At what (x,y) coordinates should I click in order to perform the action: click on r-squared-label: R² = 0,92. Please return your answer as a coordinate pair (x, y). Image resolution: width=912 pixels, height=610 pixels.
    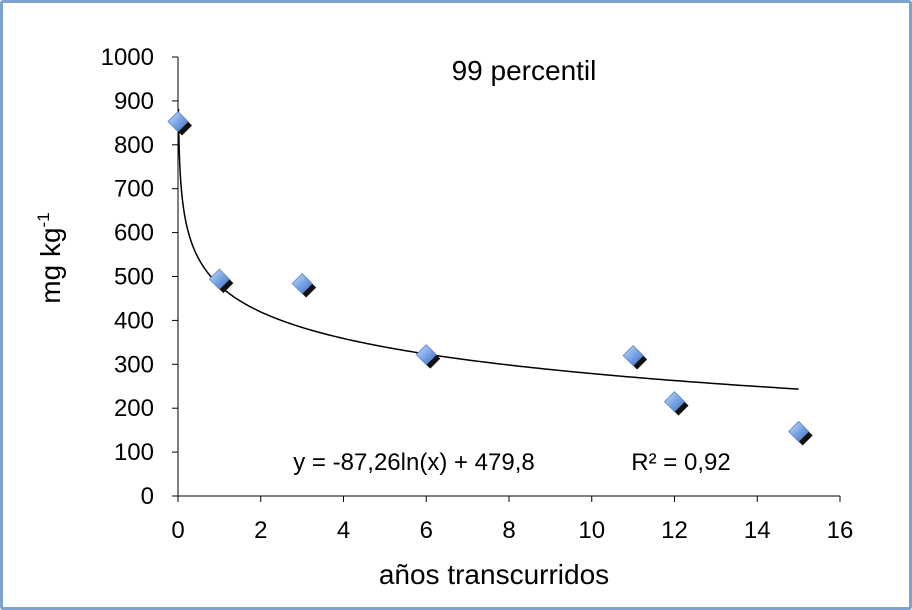
    Looking at the image, I should click on (680, 462).